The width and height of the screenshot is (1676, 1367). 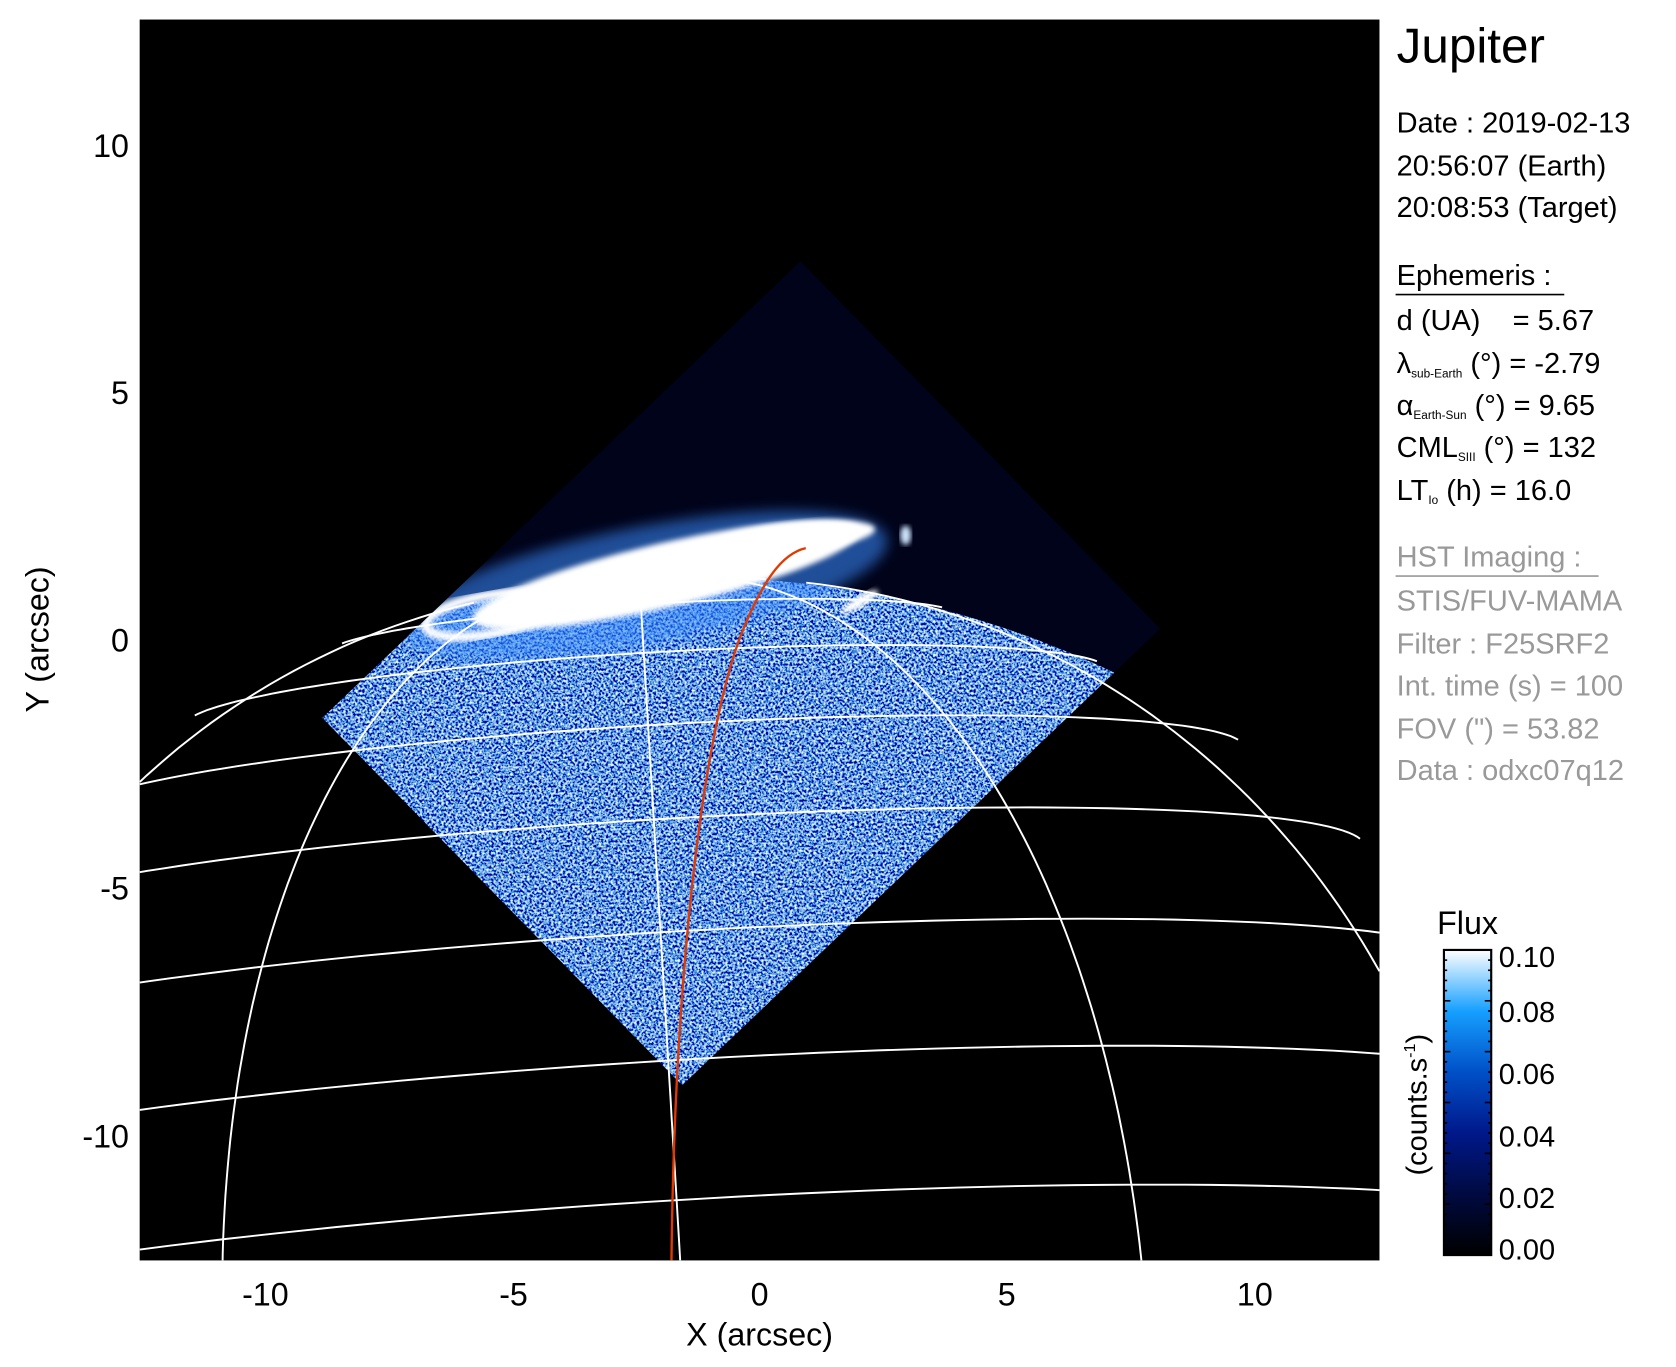 I want to click on phase-angle: αEarth-Sun (°) = 9.65, so click(x=1496, y=406).